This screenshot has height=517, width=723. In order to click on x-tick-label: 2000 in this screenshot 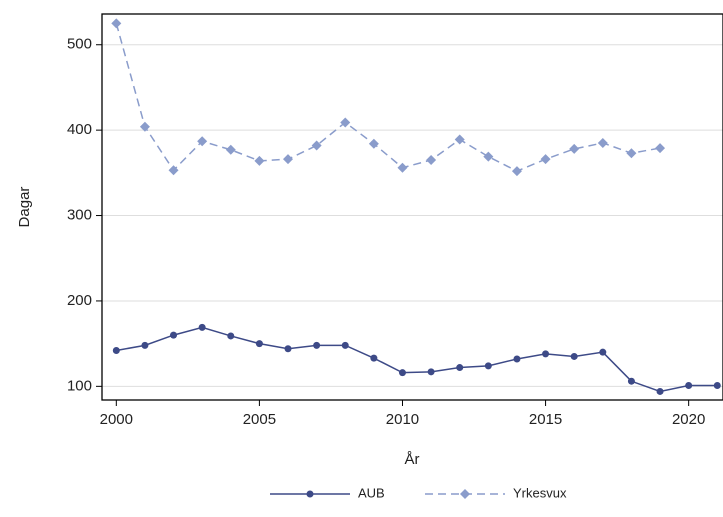, I will do `click(116, 419)`.